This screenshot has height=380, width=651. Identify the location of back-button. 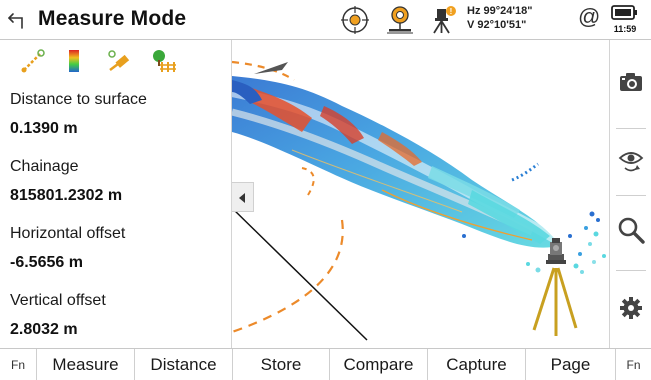
(18, 20).